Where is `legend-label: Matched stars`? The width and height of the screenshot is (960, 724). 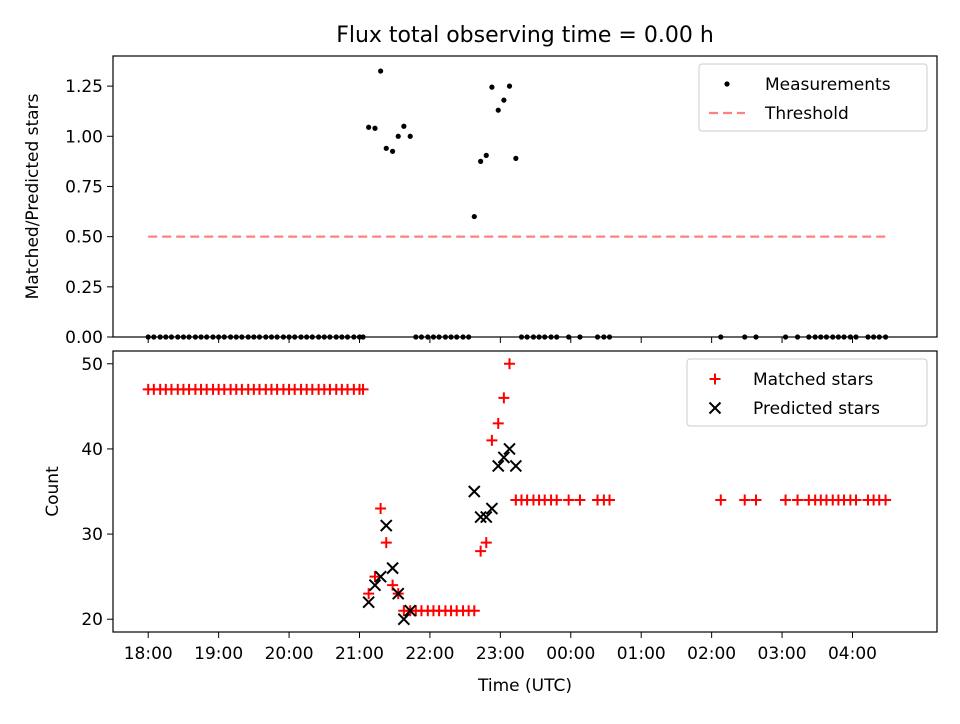 legend-label: Matched stars is located at coordinates (813, 380).